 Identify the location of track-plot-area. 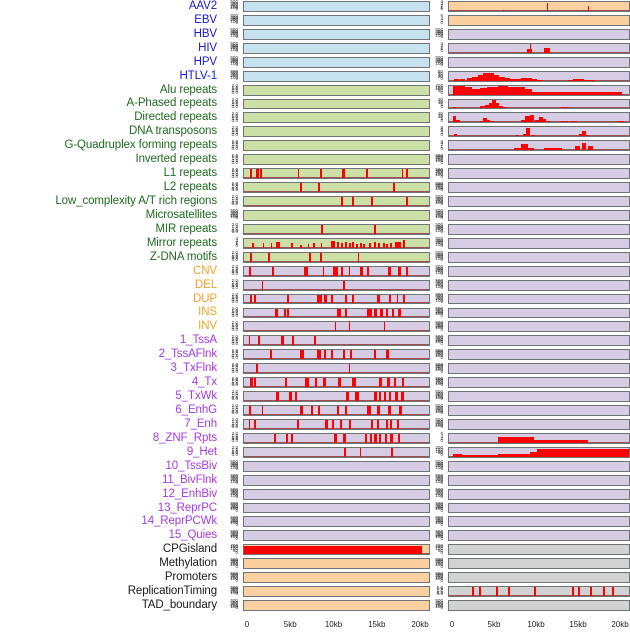
(336, 159).